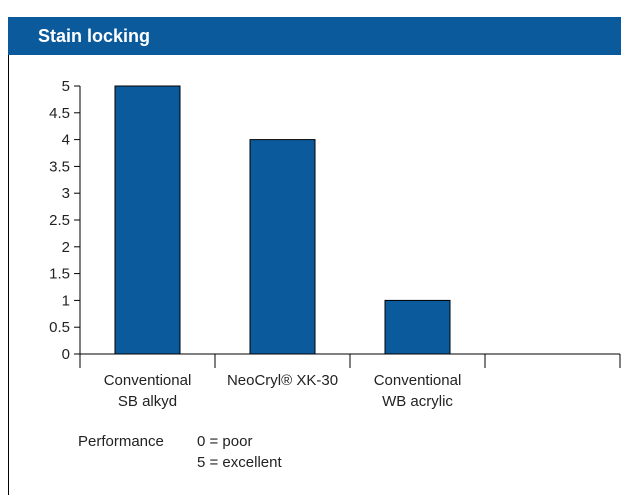 The width and height of the screenshot is (630, 496). Describe the element at coordinates (66, 140) in the screenshot. I see `y-tick-label: 4` at that location.